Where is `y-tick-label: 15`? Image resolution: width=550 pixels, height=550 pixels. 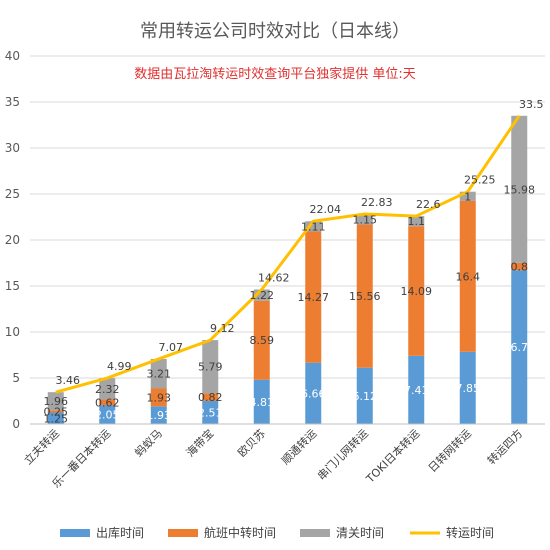
y-tick-label: 15 is located at coordinates (12, 286).